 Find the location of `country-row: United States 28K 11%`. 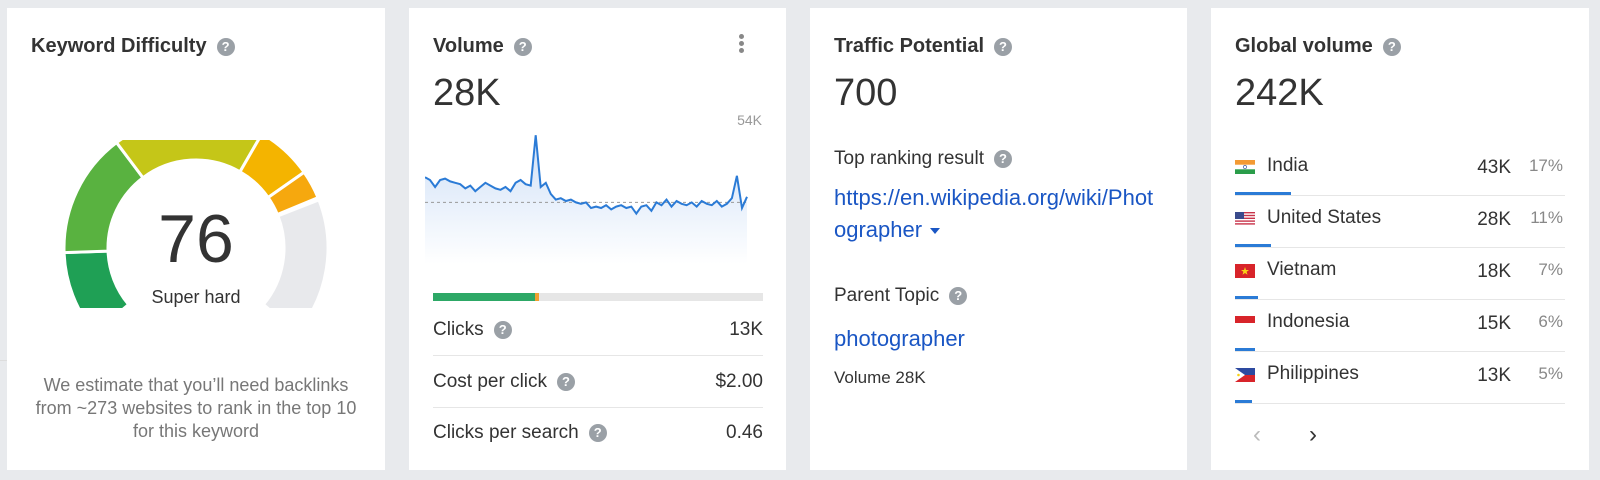

country-row: United States 28K 11% is located at coordinates (1400, 222).